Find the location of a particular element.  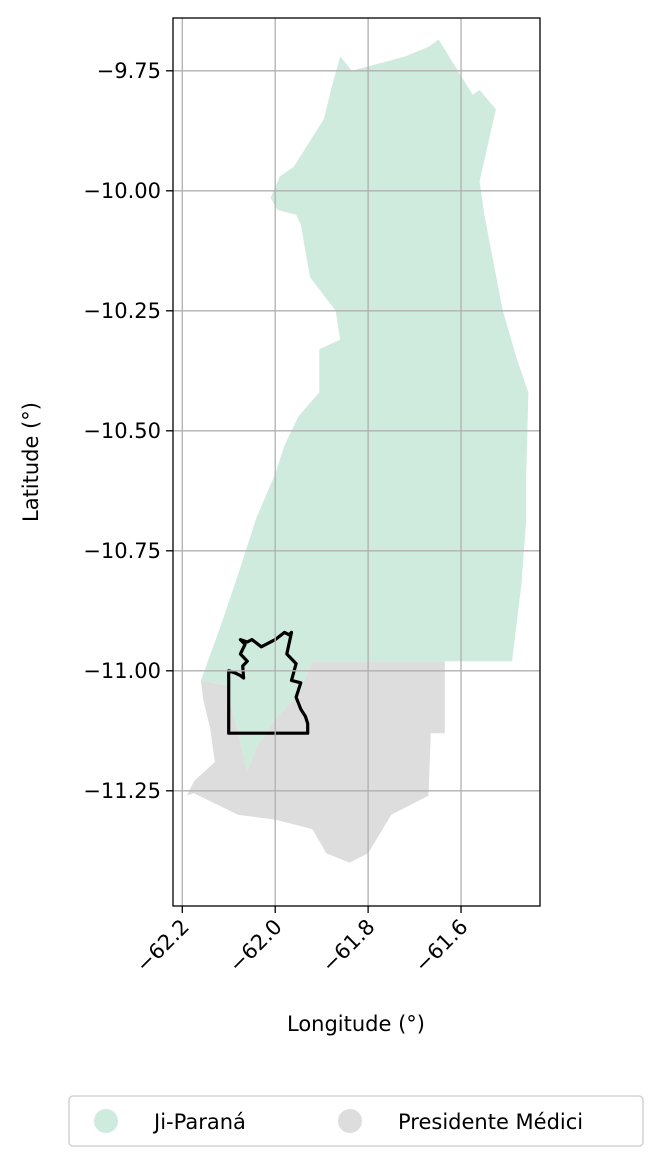

legend-marker-ji-parana is located at coordinates (106, 1121).